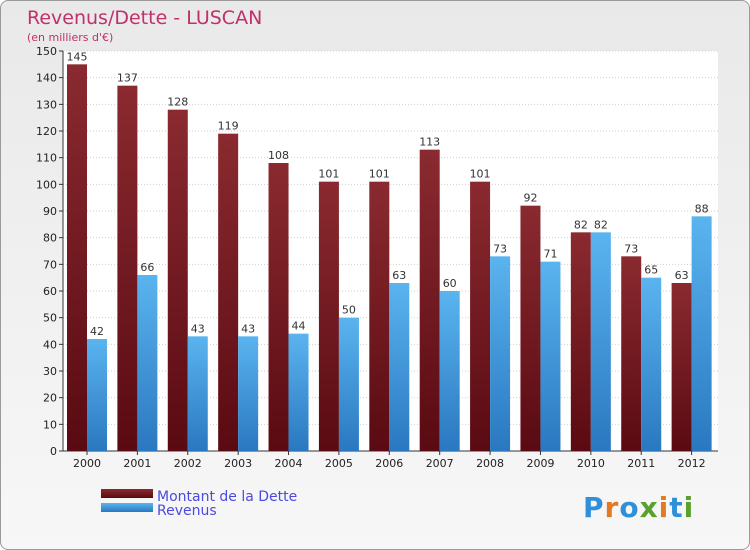 The image size is (750, 550). Describe the element at coordinates (228, 126) in the screenshot. I see `data-label: 119` at that location.